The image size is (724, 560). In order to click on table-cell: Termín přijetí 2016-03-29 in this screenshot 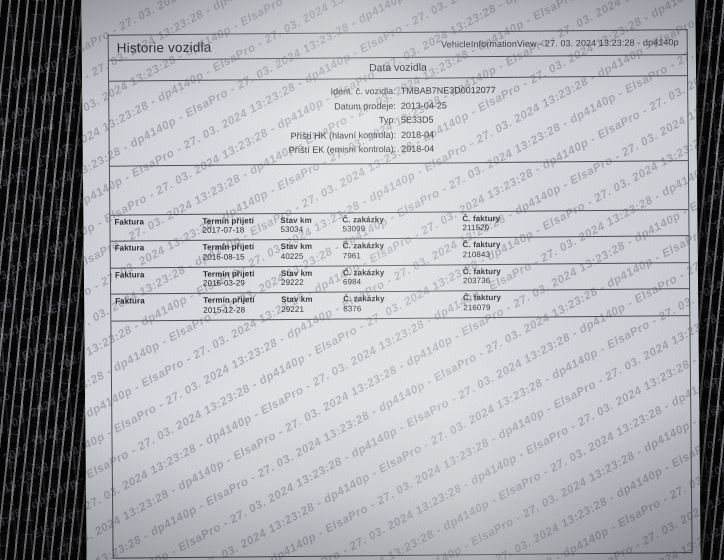, I will do `click(242, 279)`.